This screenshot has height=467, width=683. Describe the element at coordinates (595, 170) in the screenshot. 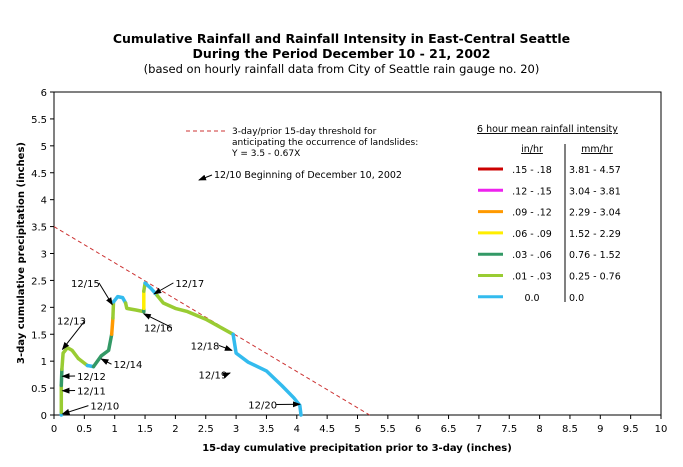

I see `legend-mm-hr: 3.81 - 4.57` at that location.